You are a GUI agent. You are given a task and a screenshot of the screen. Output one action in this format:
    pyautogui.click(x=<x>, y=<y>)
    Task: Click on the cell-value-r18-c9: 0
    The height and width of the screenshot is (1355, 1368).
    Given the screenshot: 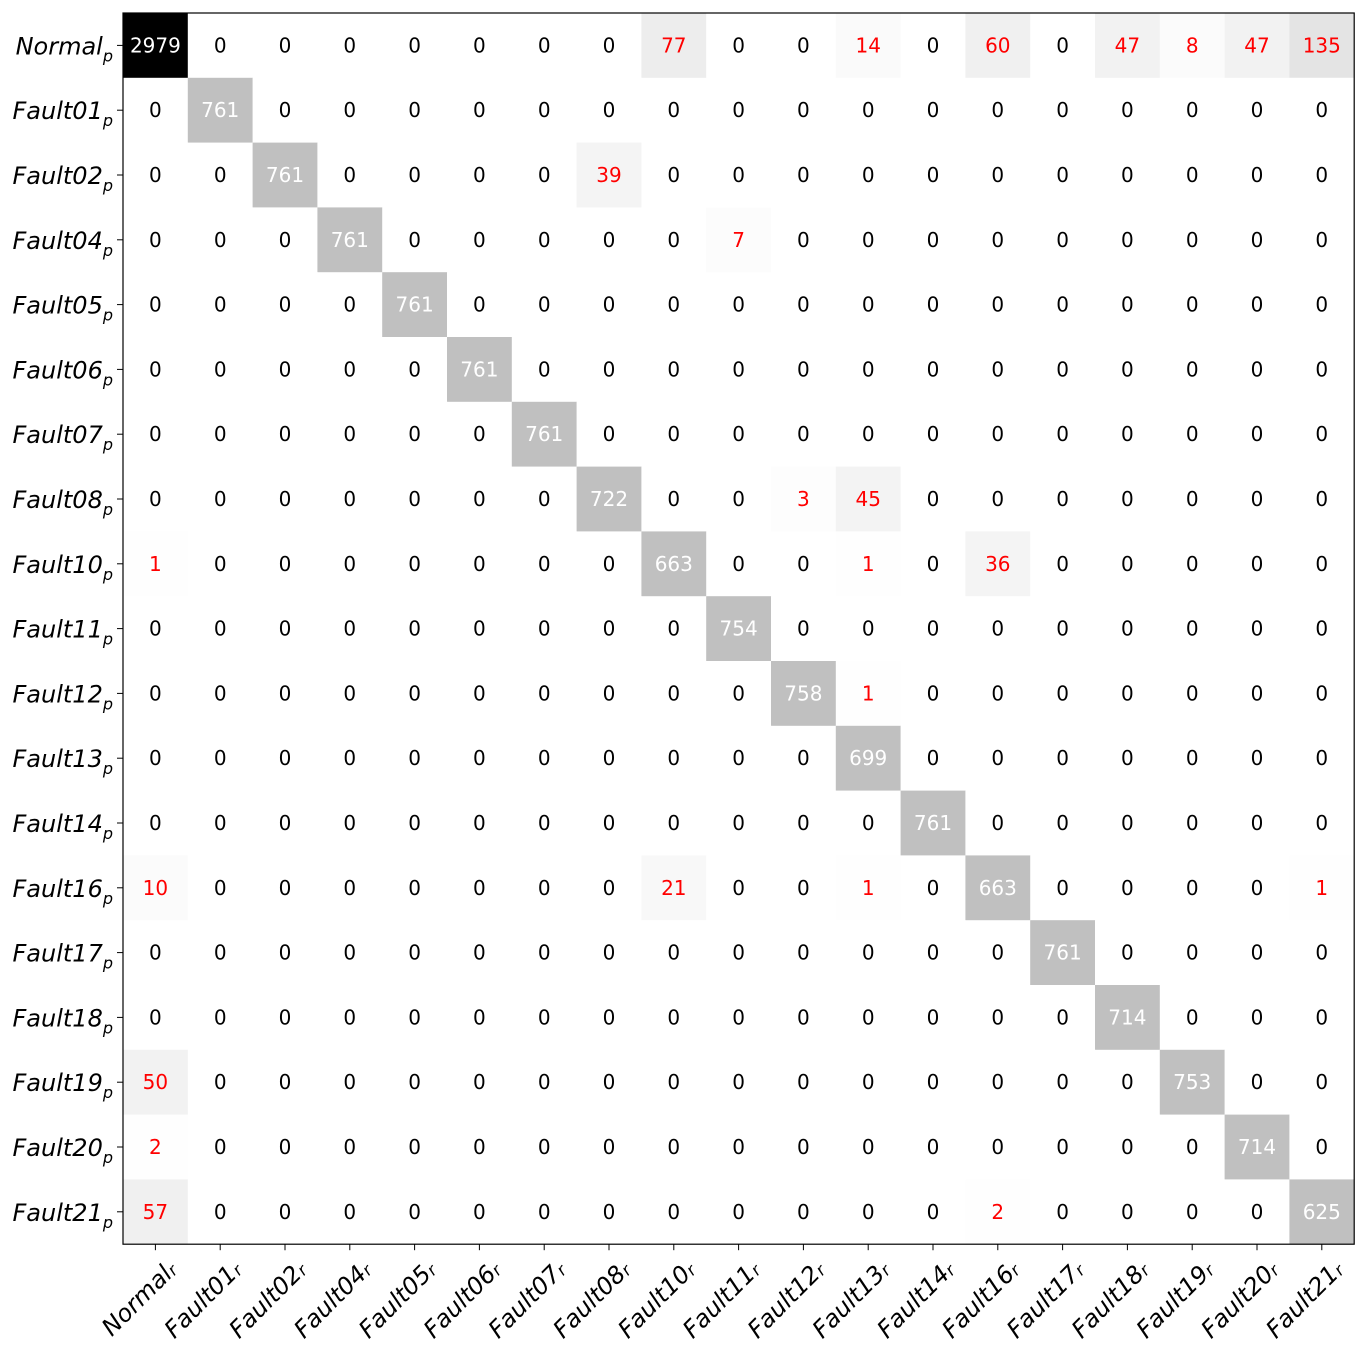 What is the action you would take?
    pyautogui.click(x=738, y=1212)
    